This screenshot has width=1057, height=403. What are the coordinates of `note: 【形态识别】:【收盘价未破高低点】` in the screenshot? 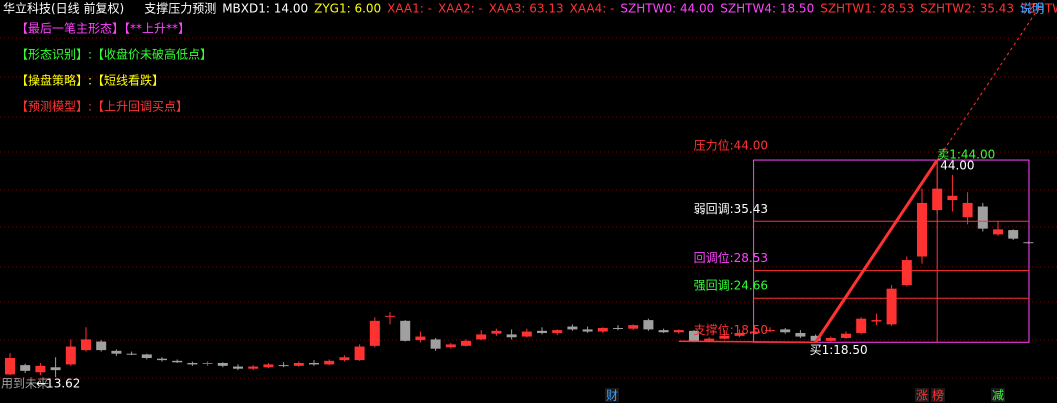 It's located at (114, 54).